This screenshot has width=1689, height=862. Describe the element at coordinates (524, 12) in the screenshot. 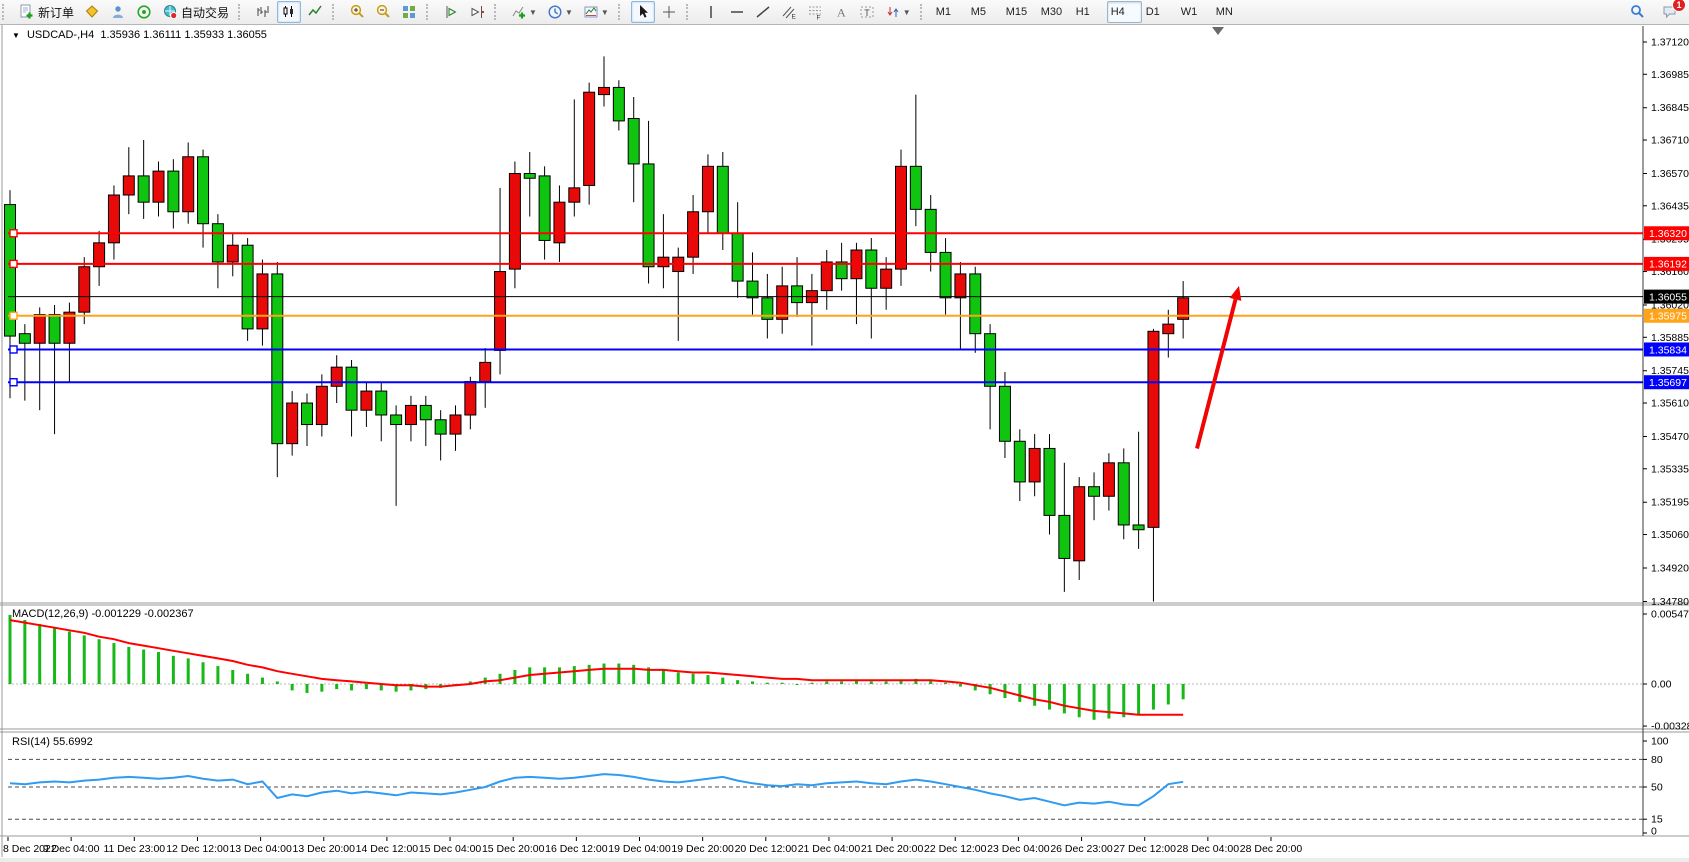

I see `indicators-button: ▼` at that location.